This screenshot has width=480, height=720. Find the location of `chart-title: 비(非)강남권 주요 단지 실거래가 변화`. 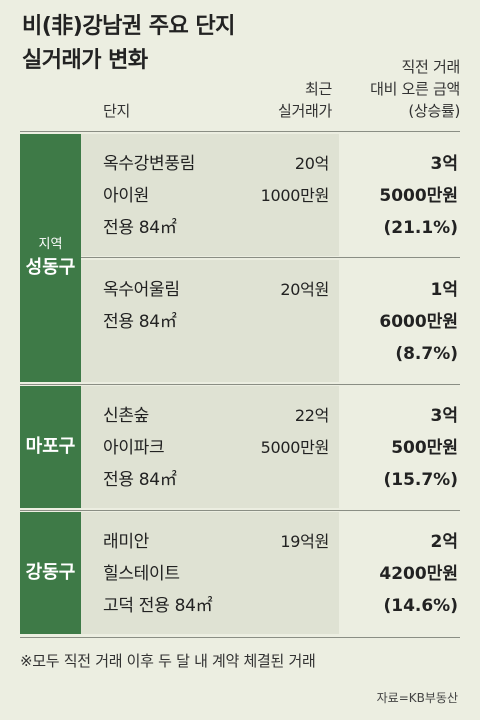

chart-title: 비(非)강남권 주요 단지 실거래가 변화 is located at coordinates (128, 44).